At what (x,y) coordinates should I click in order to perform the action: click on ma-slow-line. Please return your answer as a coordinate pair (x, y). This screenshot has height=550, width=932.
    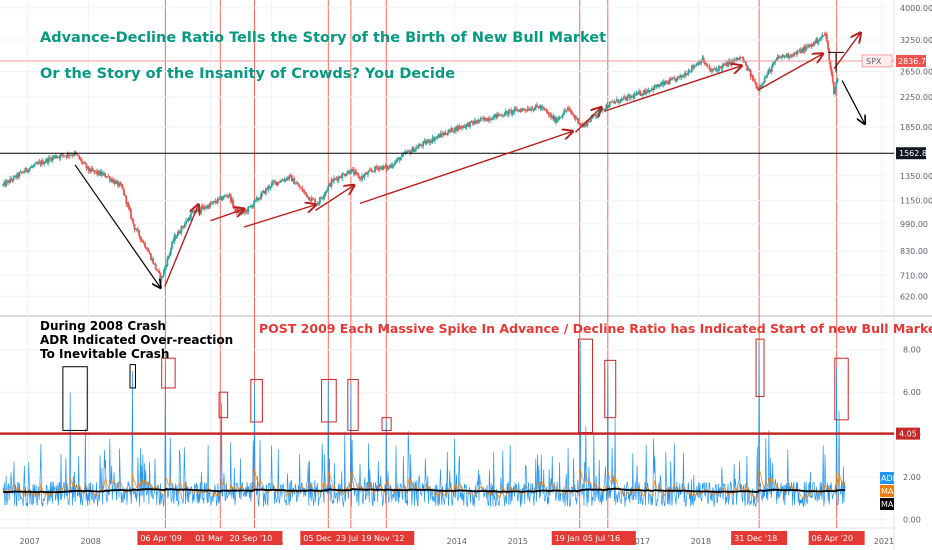
    Looking at the image, I should click on (424, 490).